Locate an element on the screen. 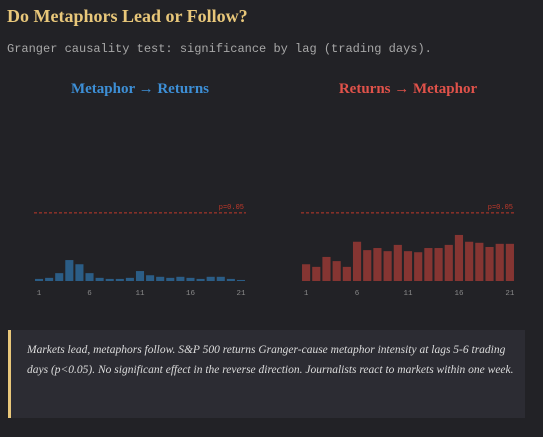  chart-title: Metaphor → Returns is located at coordinates (140, 89).